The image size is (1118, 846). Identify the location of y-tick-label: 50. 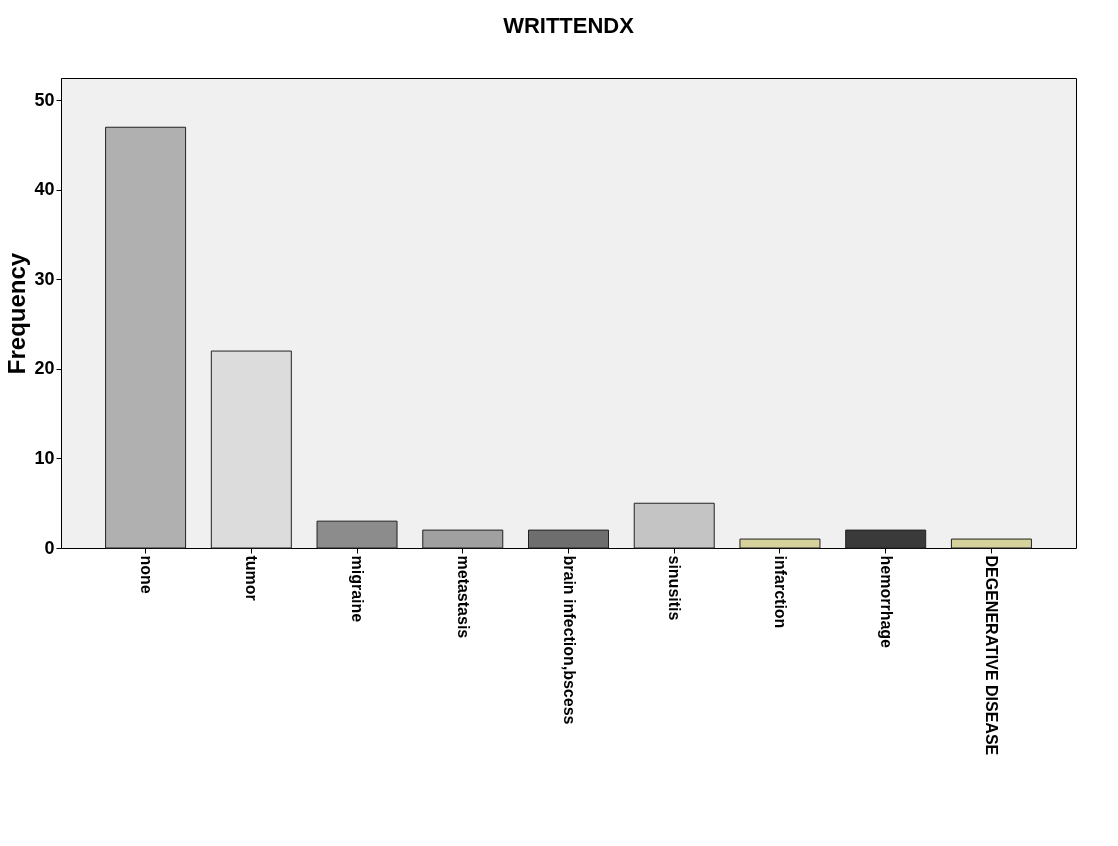
(44, 99).